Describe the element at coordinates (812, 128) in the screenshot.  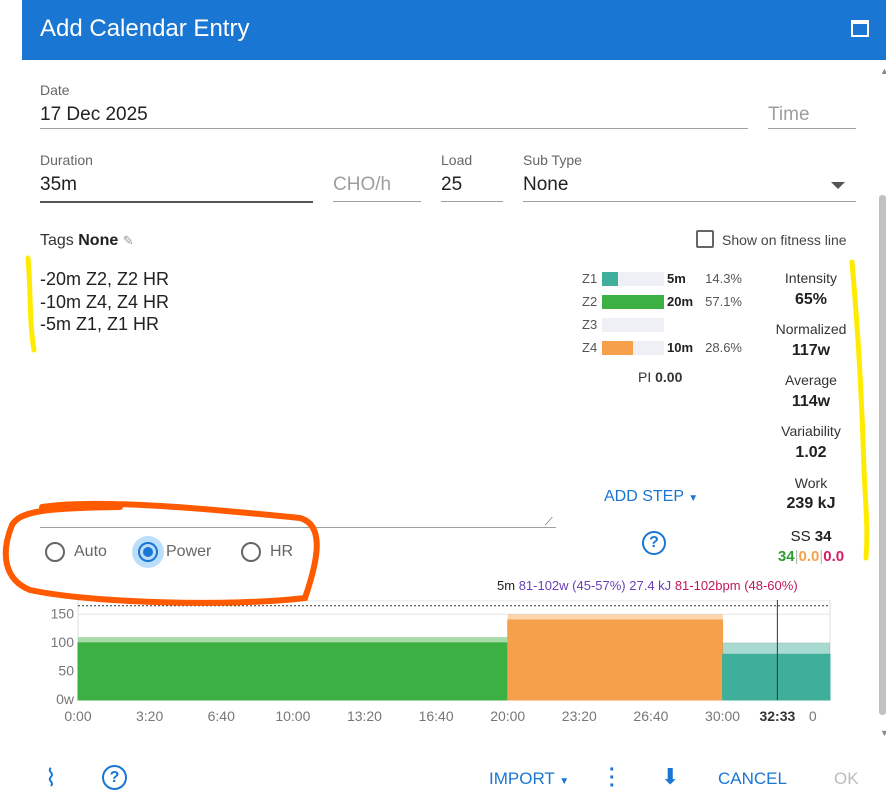
I see `time-underline` at that location.